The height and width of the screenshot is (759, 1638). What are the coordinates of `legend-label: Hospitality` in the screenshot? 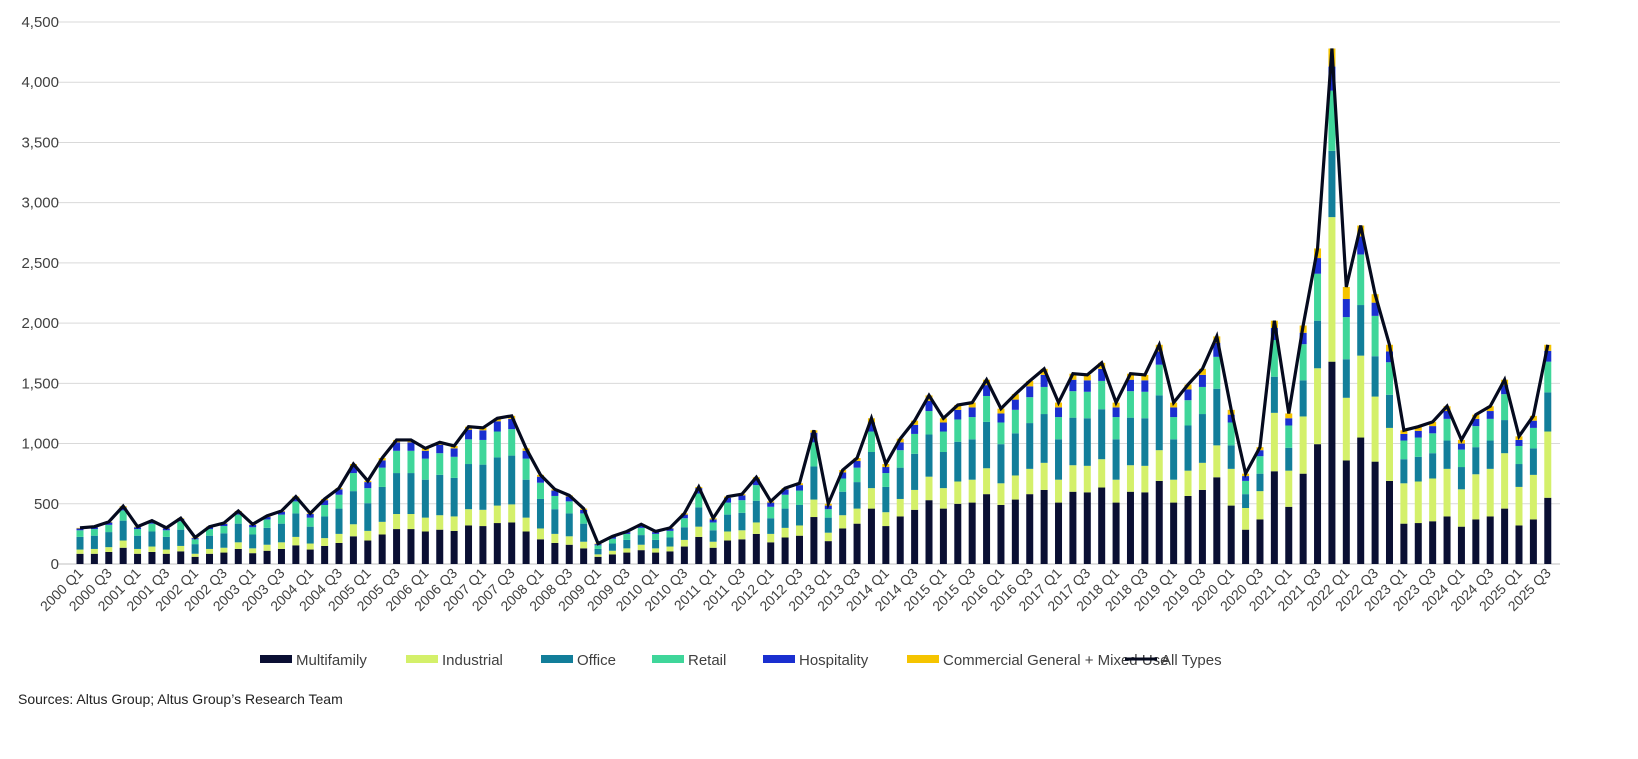 It's located at (834, 660).